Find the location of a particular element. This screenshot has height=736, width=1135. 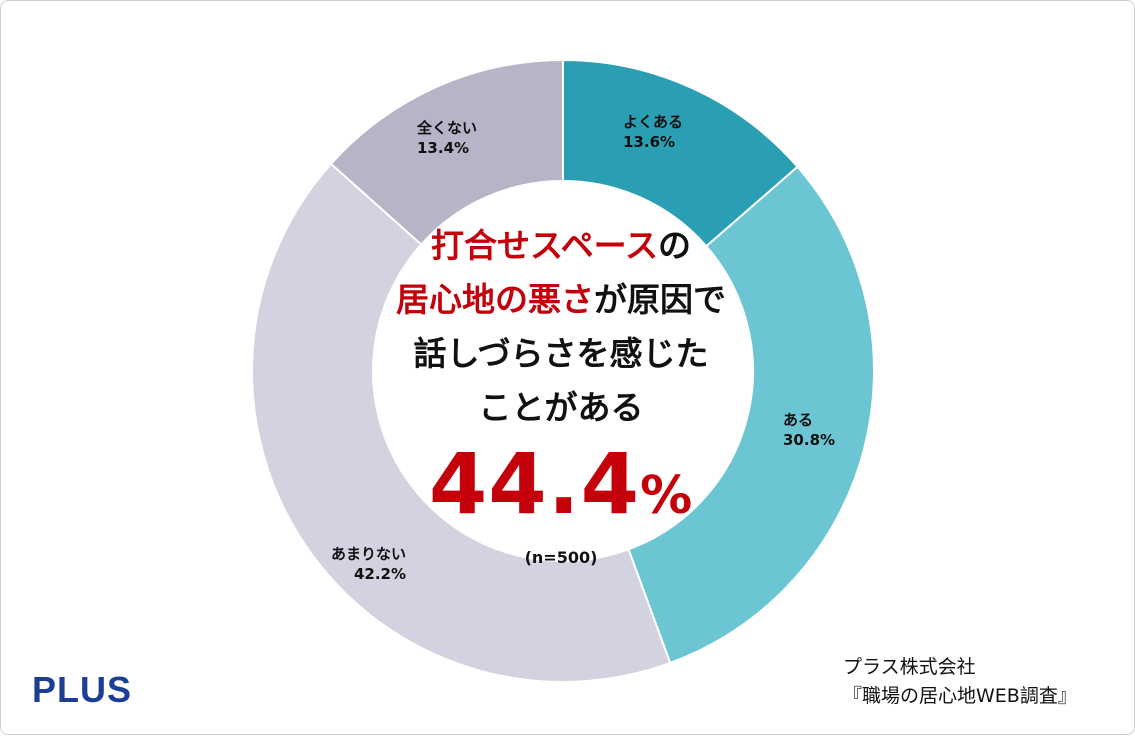

slice-label-text: あまりない is located at coordinates (369, 554).